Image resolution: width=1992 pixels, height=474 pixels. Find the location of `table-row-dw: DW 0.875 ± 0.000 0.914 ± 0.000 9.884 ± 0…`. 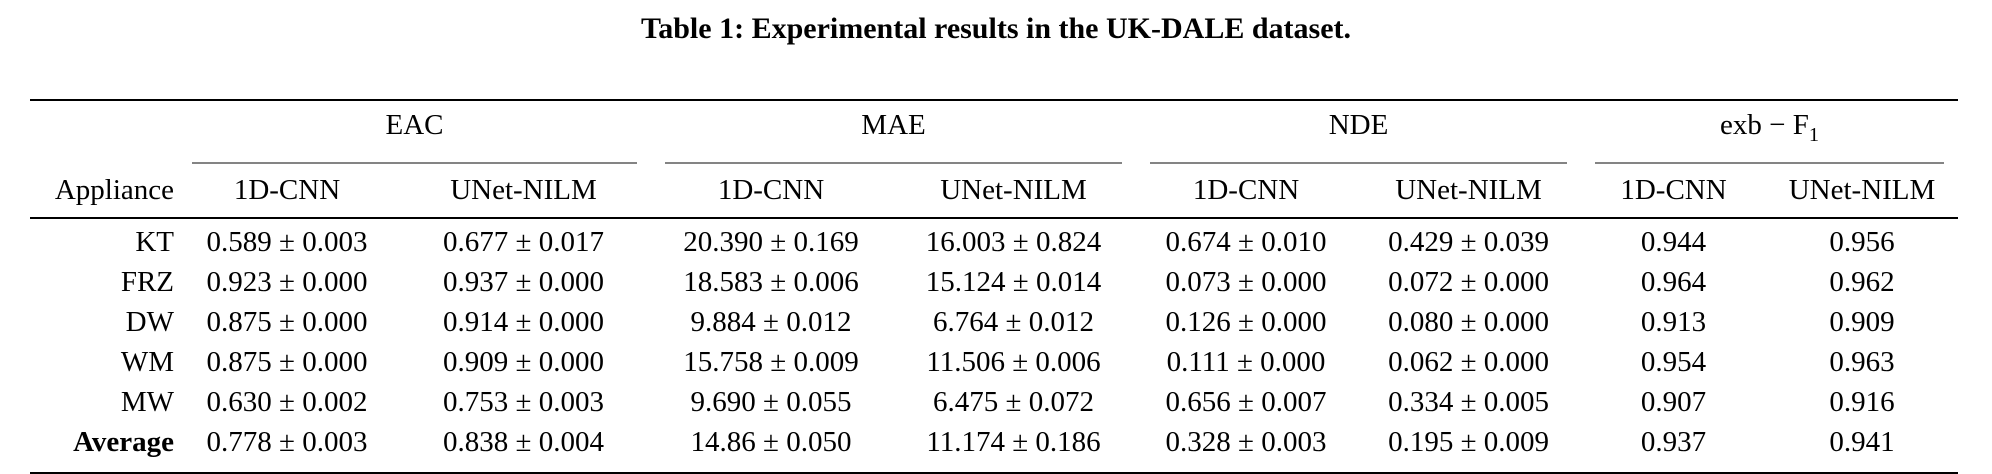

table-row-dw: DW 0.875 ± 0.000 0.914 ± 0.000 9.884 ± 0… is located at coordinates (994, 322).